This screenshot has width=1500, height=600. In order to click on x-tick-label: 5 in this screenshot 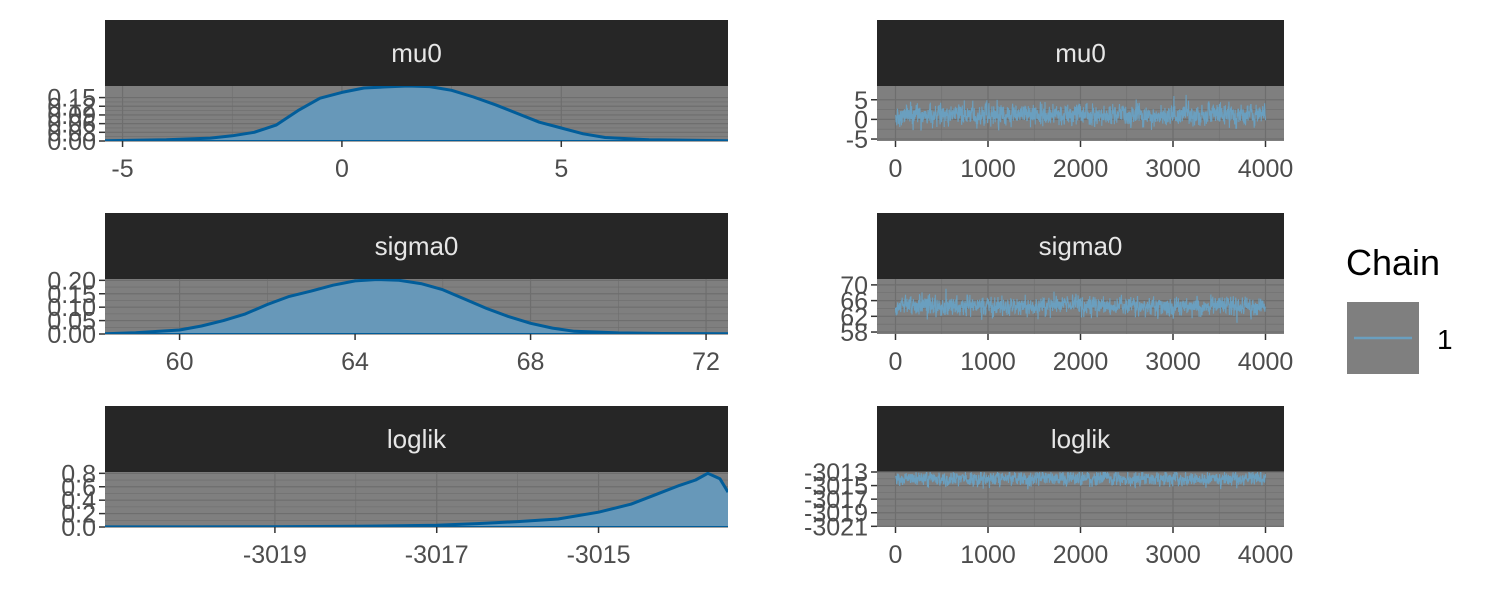, I will do `click(561, 169)`.